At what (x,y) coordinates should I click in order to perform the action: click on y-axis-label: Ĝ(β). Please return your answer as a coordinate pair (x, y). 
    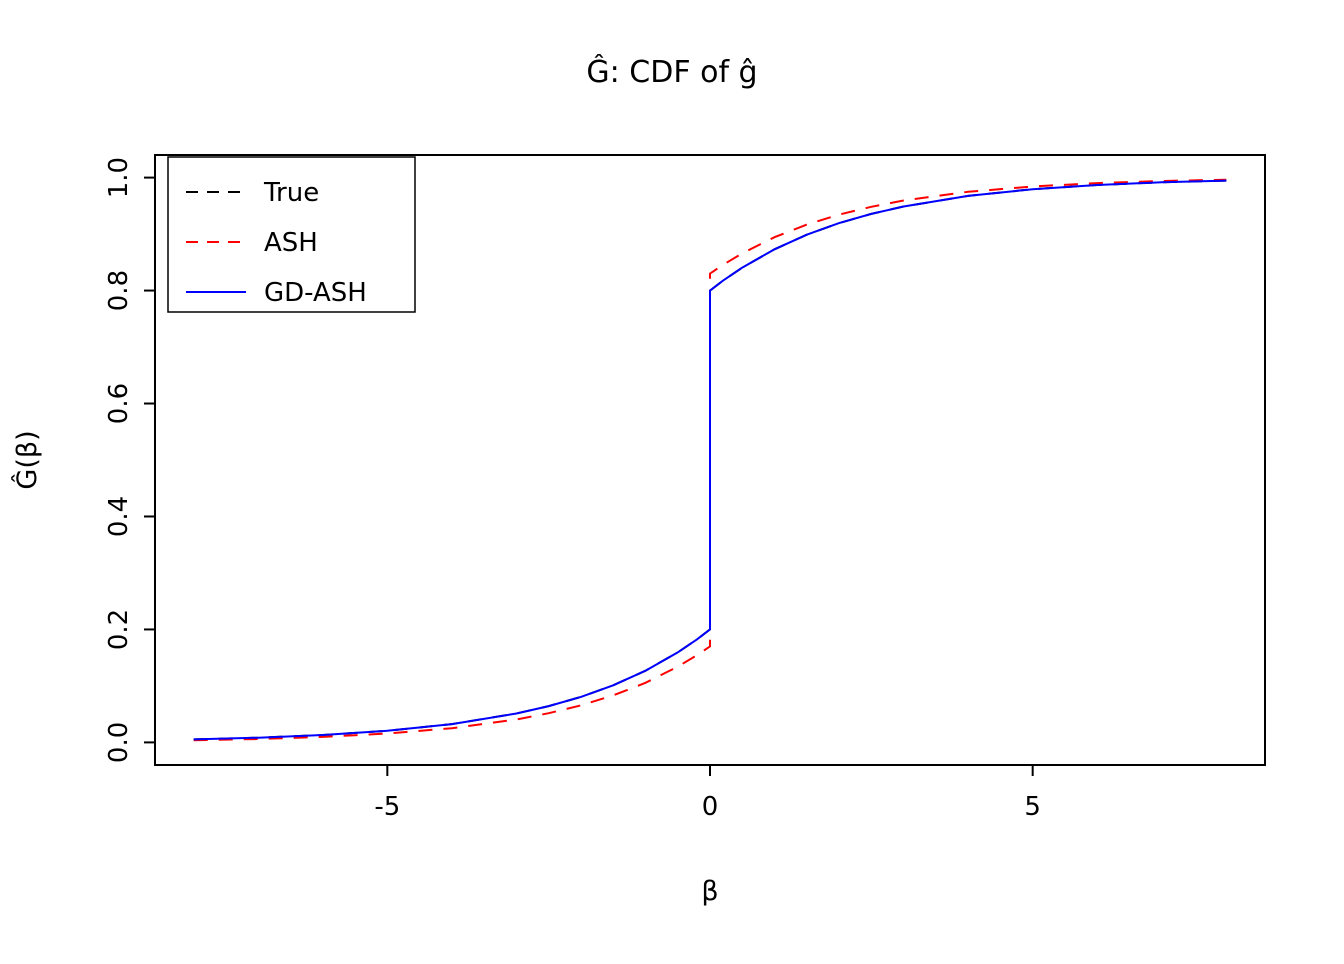
    Looking at the image, I should click on (27, 459).